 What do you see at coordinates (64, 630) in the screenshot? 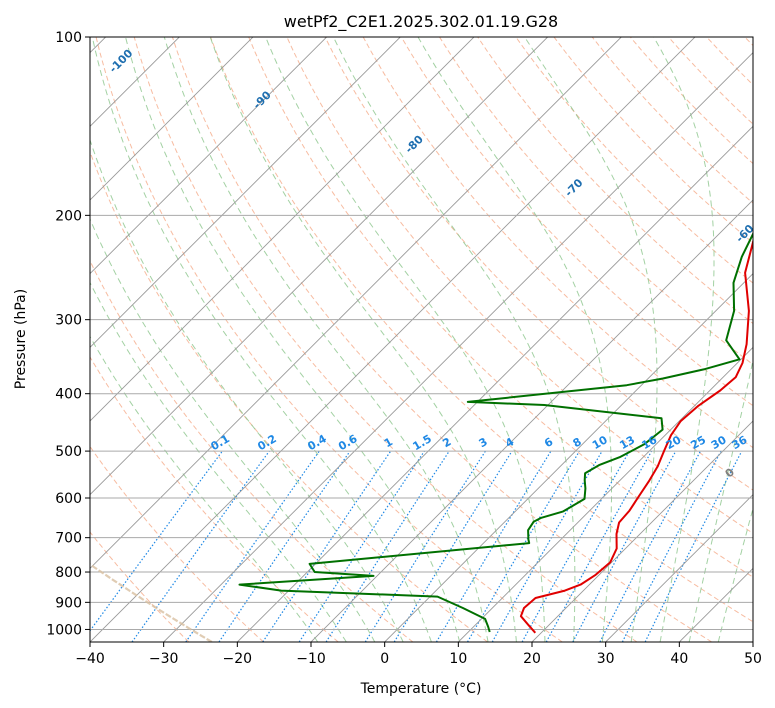
I see `y-tick-label: 1000` at bounding box center [64, 630].